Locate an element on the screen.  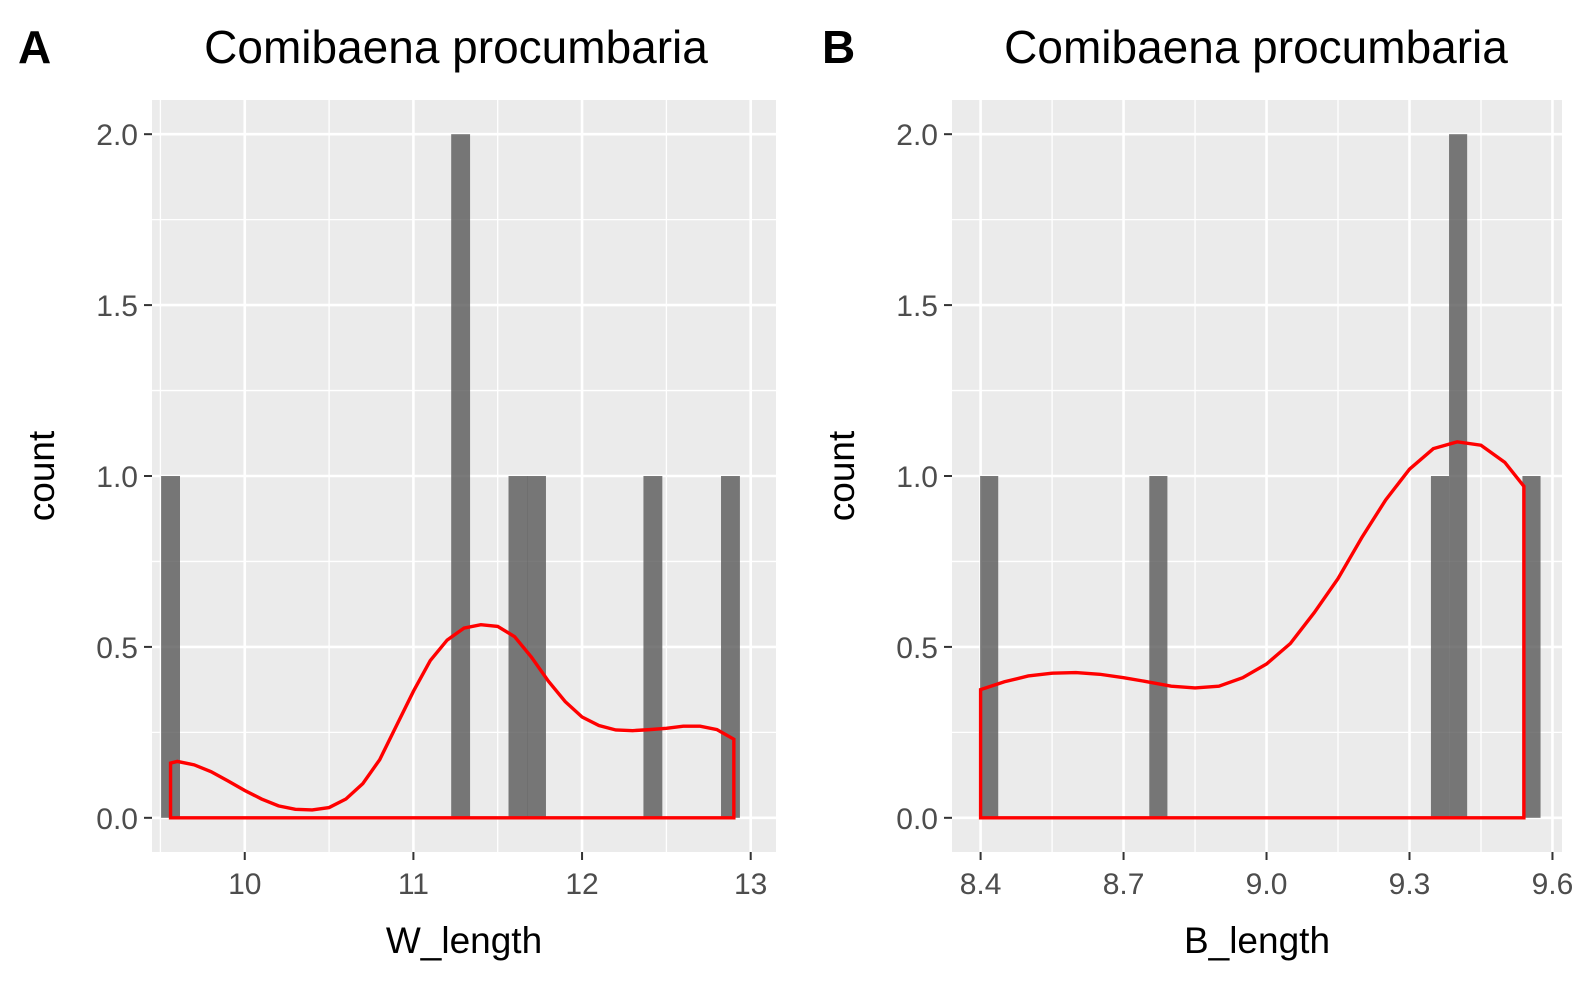
panel-a-title: Comibaena procumbaria is located at coordinates (456, 47).